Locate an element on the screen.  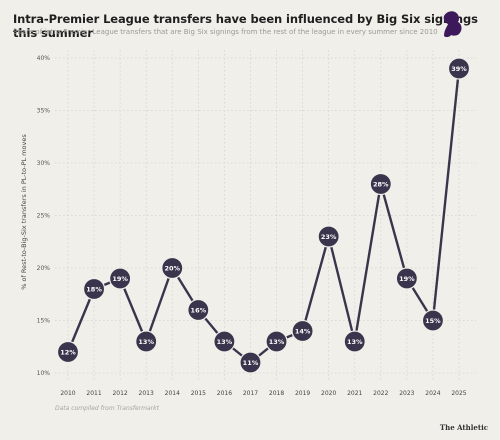
data-label: 15% is located at coordinates (433, 321).